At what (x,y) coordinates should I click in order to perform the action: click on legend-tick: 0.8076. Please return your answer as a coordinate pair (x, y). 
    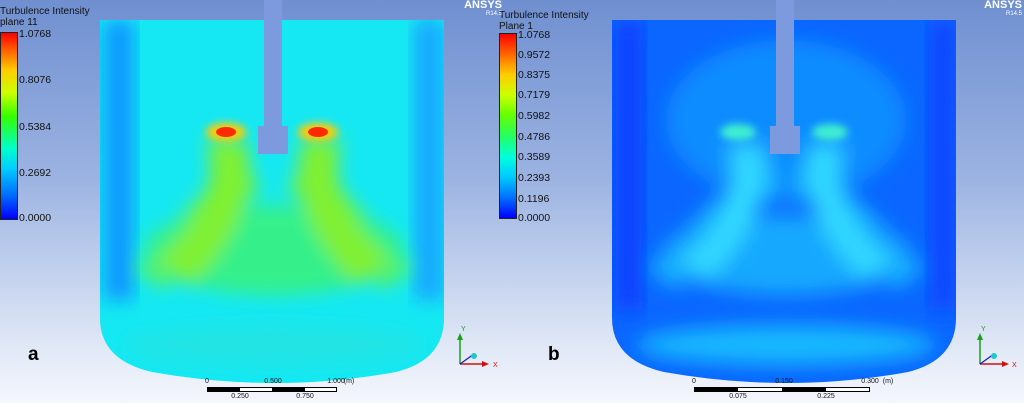
    Looking at the image, I should click on (35, 80).